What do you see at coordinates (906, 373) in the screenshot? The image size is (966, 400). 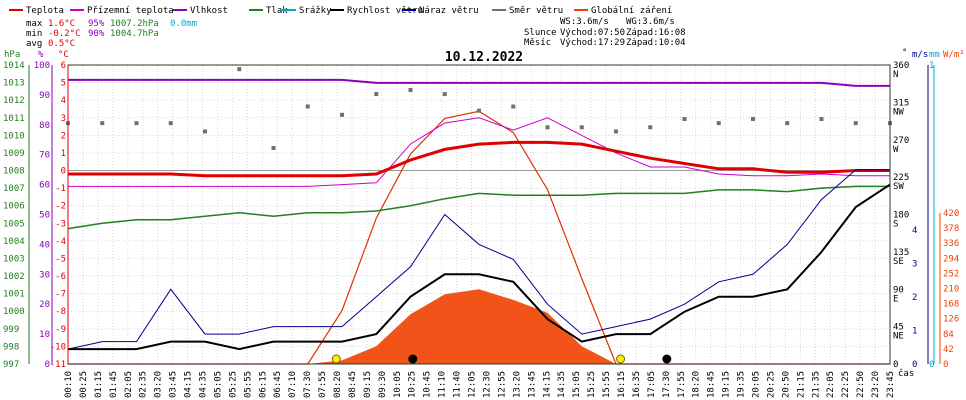 I see `axis-unit-time: čas` at bounding box center [906, 373].